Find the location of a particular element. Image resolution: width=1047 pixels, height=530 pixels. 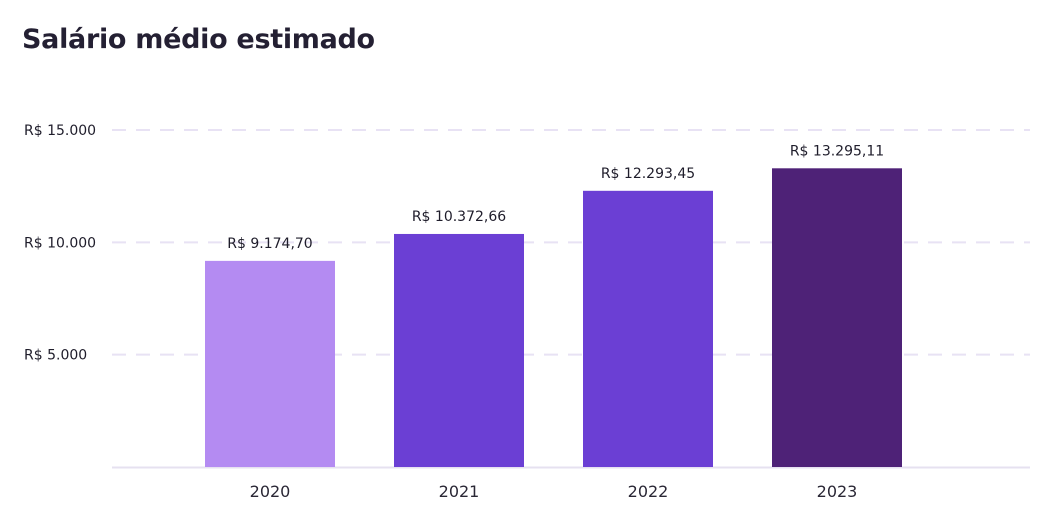

x-tick-label: 2020 is located at coordinates (270, 491).